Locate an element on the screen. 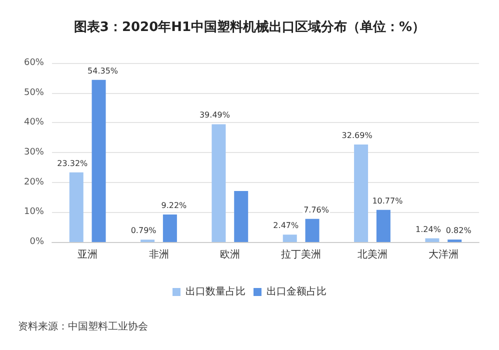  data-label: 9.22% is located at coordinates (174, 205).